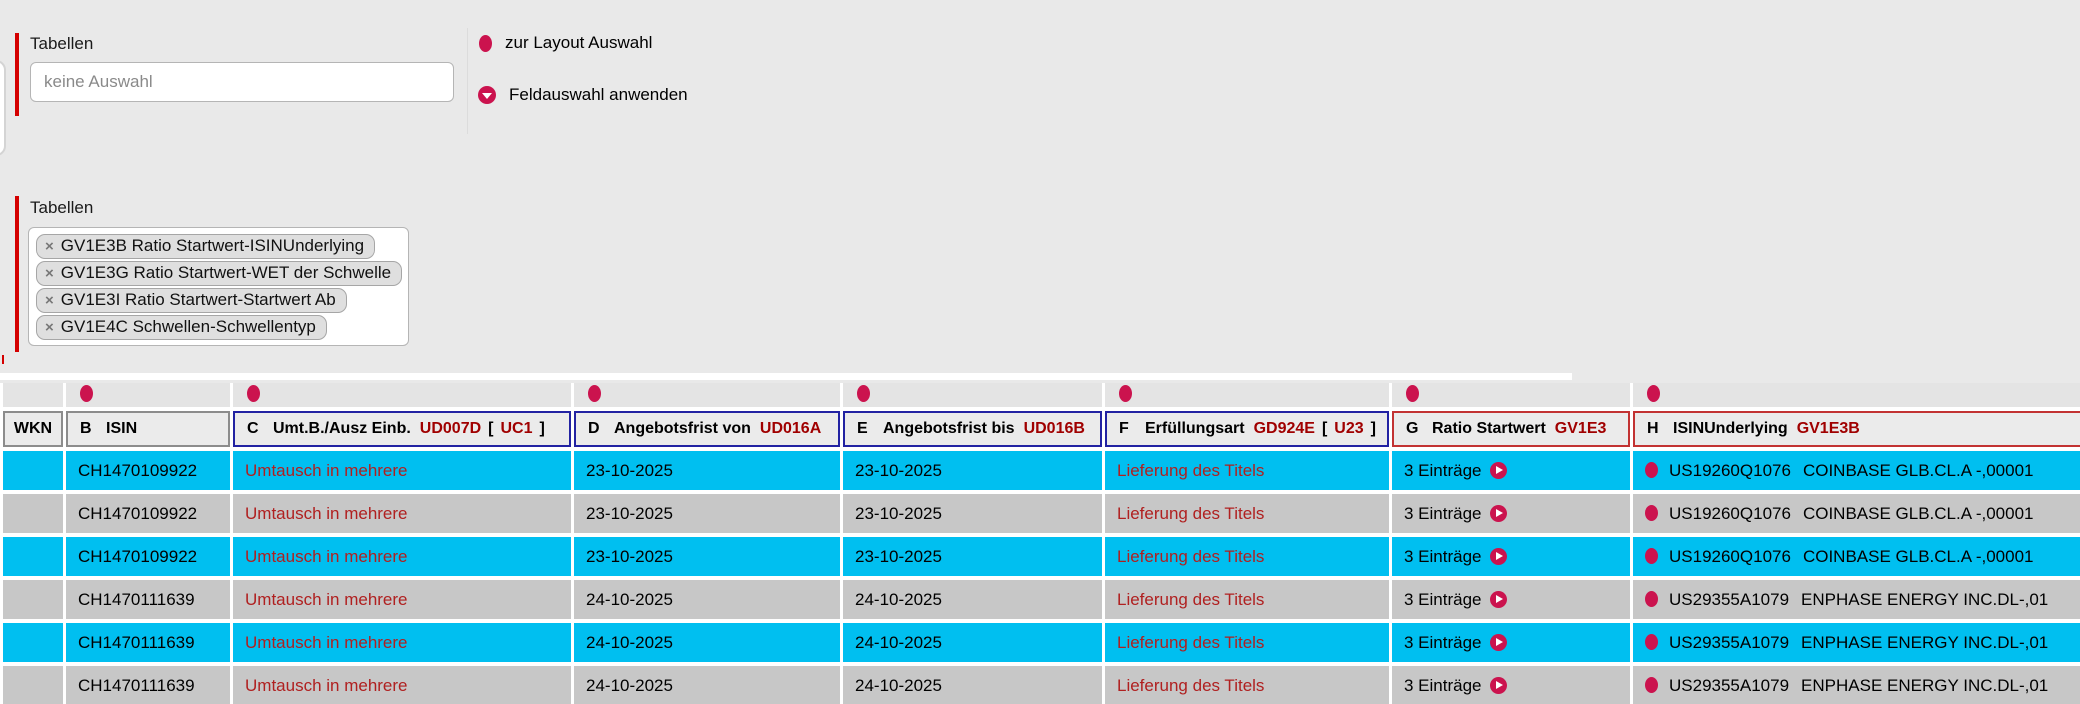  I want to click on cell-underlying: US19260Q1076 COINBASE GLB.CL.A -,00001, so click(1856, 556).